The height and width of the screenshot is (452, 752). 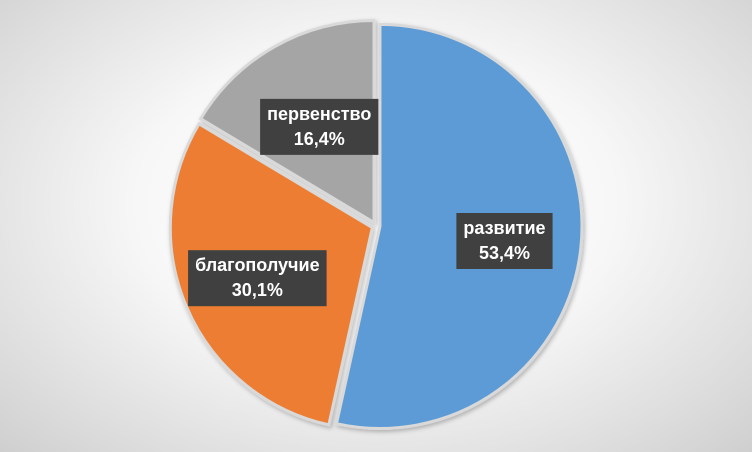 I want to click on slice-label-1: развитие 53,4%, so click(x=504, y=240).